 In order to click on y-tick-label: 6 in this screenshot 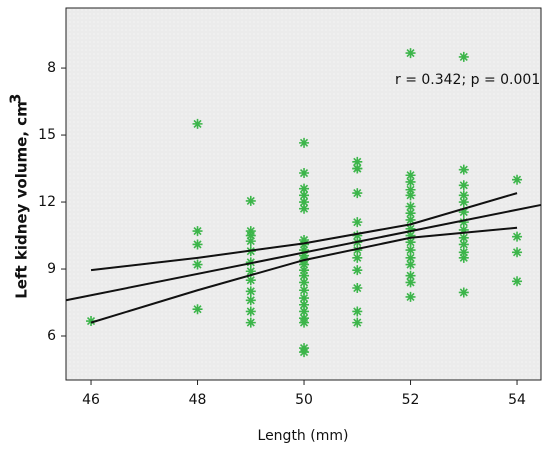, I will do `click(51, 336)`.